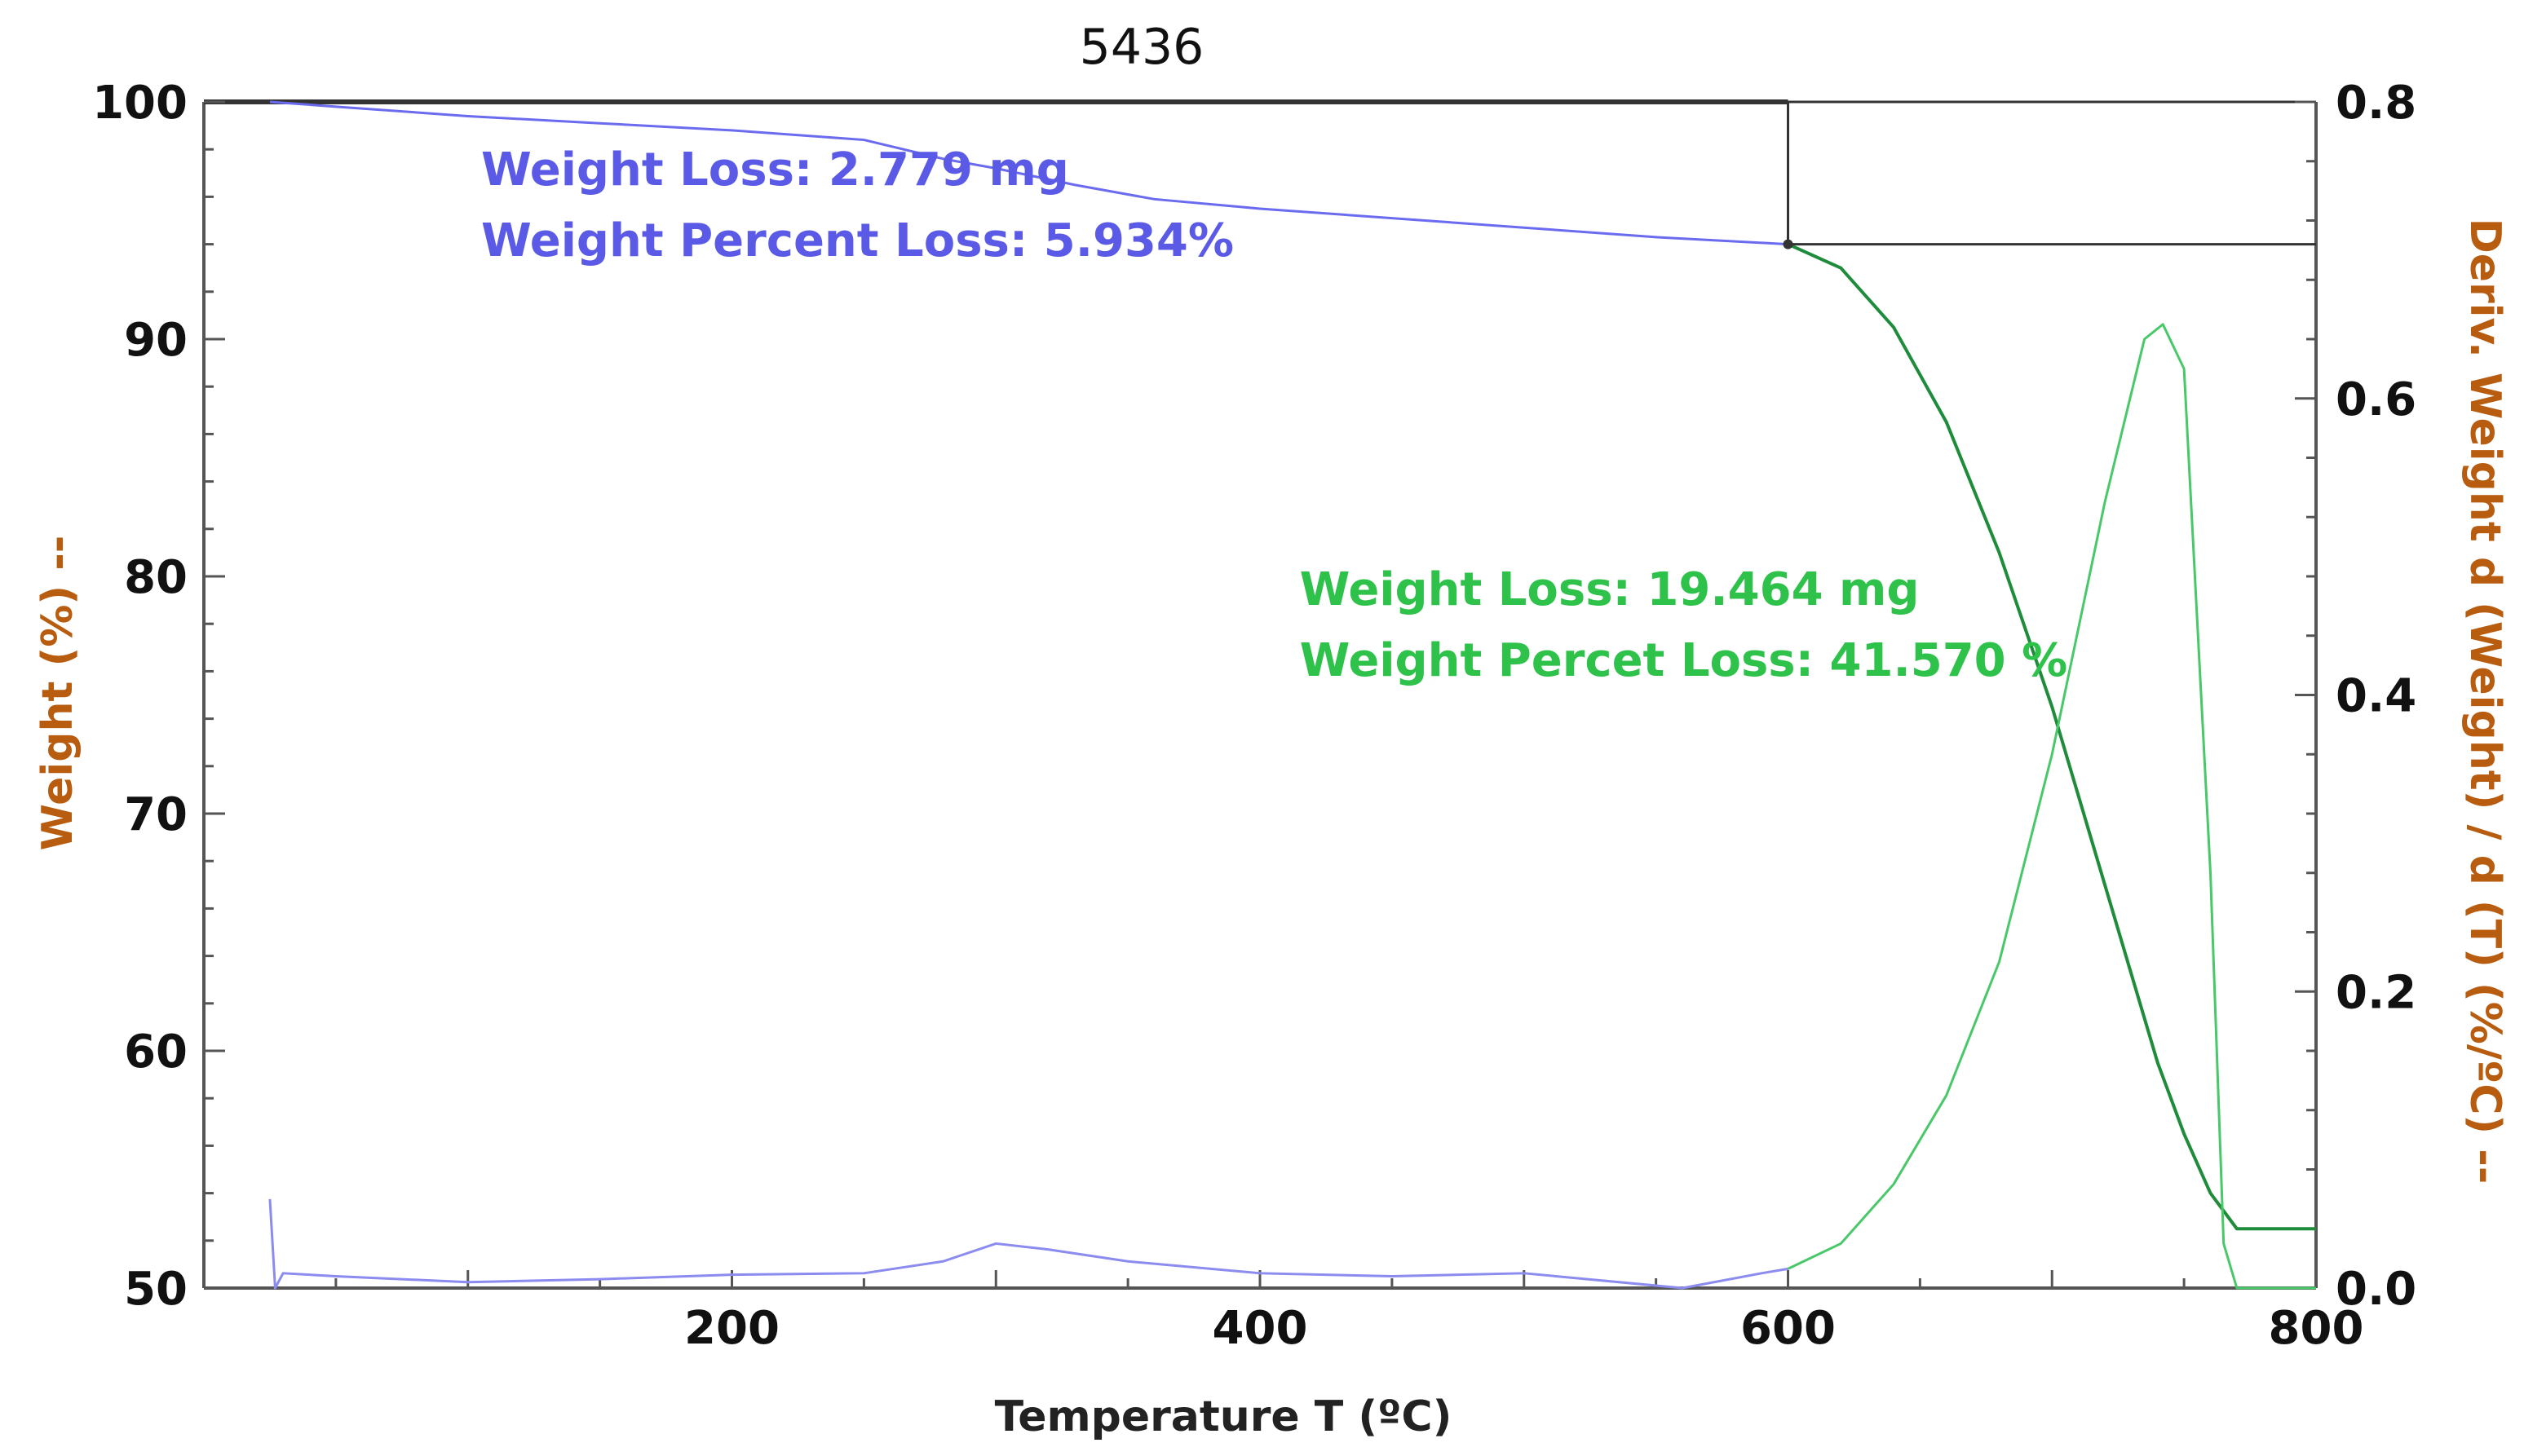  What do you see at coordinates (2376, 697) in the screenshot?
I see `y2-tick-label: 0.4` at bounding box center [2376, 697].